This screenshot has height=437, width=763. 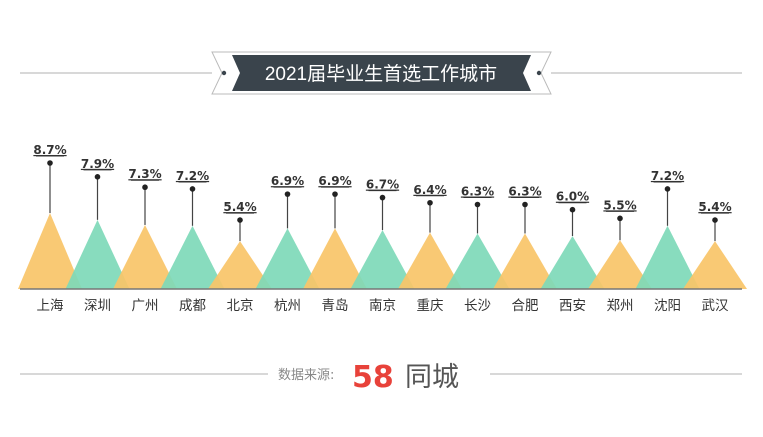 What do you see at coordinates (50, 306) in the screenshot?
I see `category-label: 上海` at bounding box center [50, 306].